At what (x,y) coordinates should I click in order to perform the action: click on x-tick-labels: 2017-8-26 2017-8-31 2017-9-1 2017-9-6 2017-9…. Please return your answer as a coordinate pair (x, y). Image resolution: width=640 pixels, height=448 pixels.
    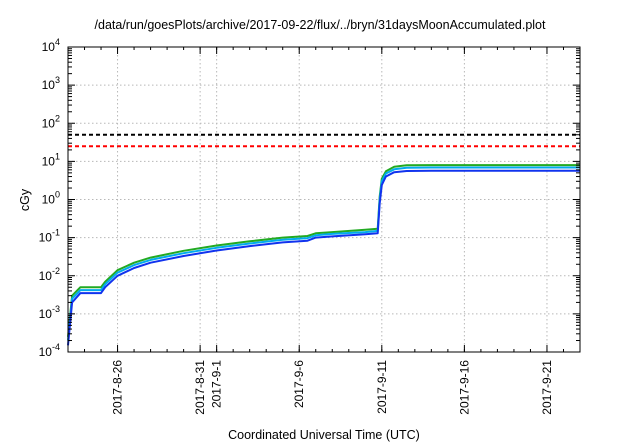
    Looking at the image, I should click on (332, 387).